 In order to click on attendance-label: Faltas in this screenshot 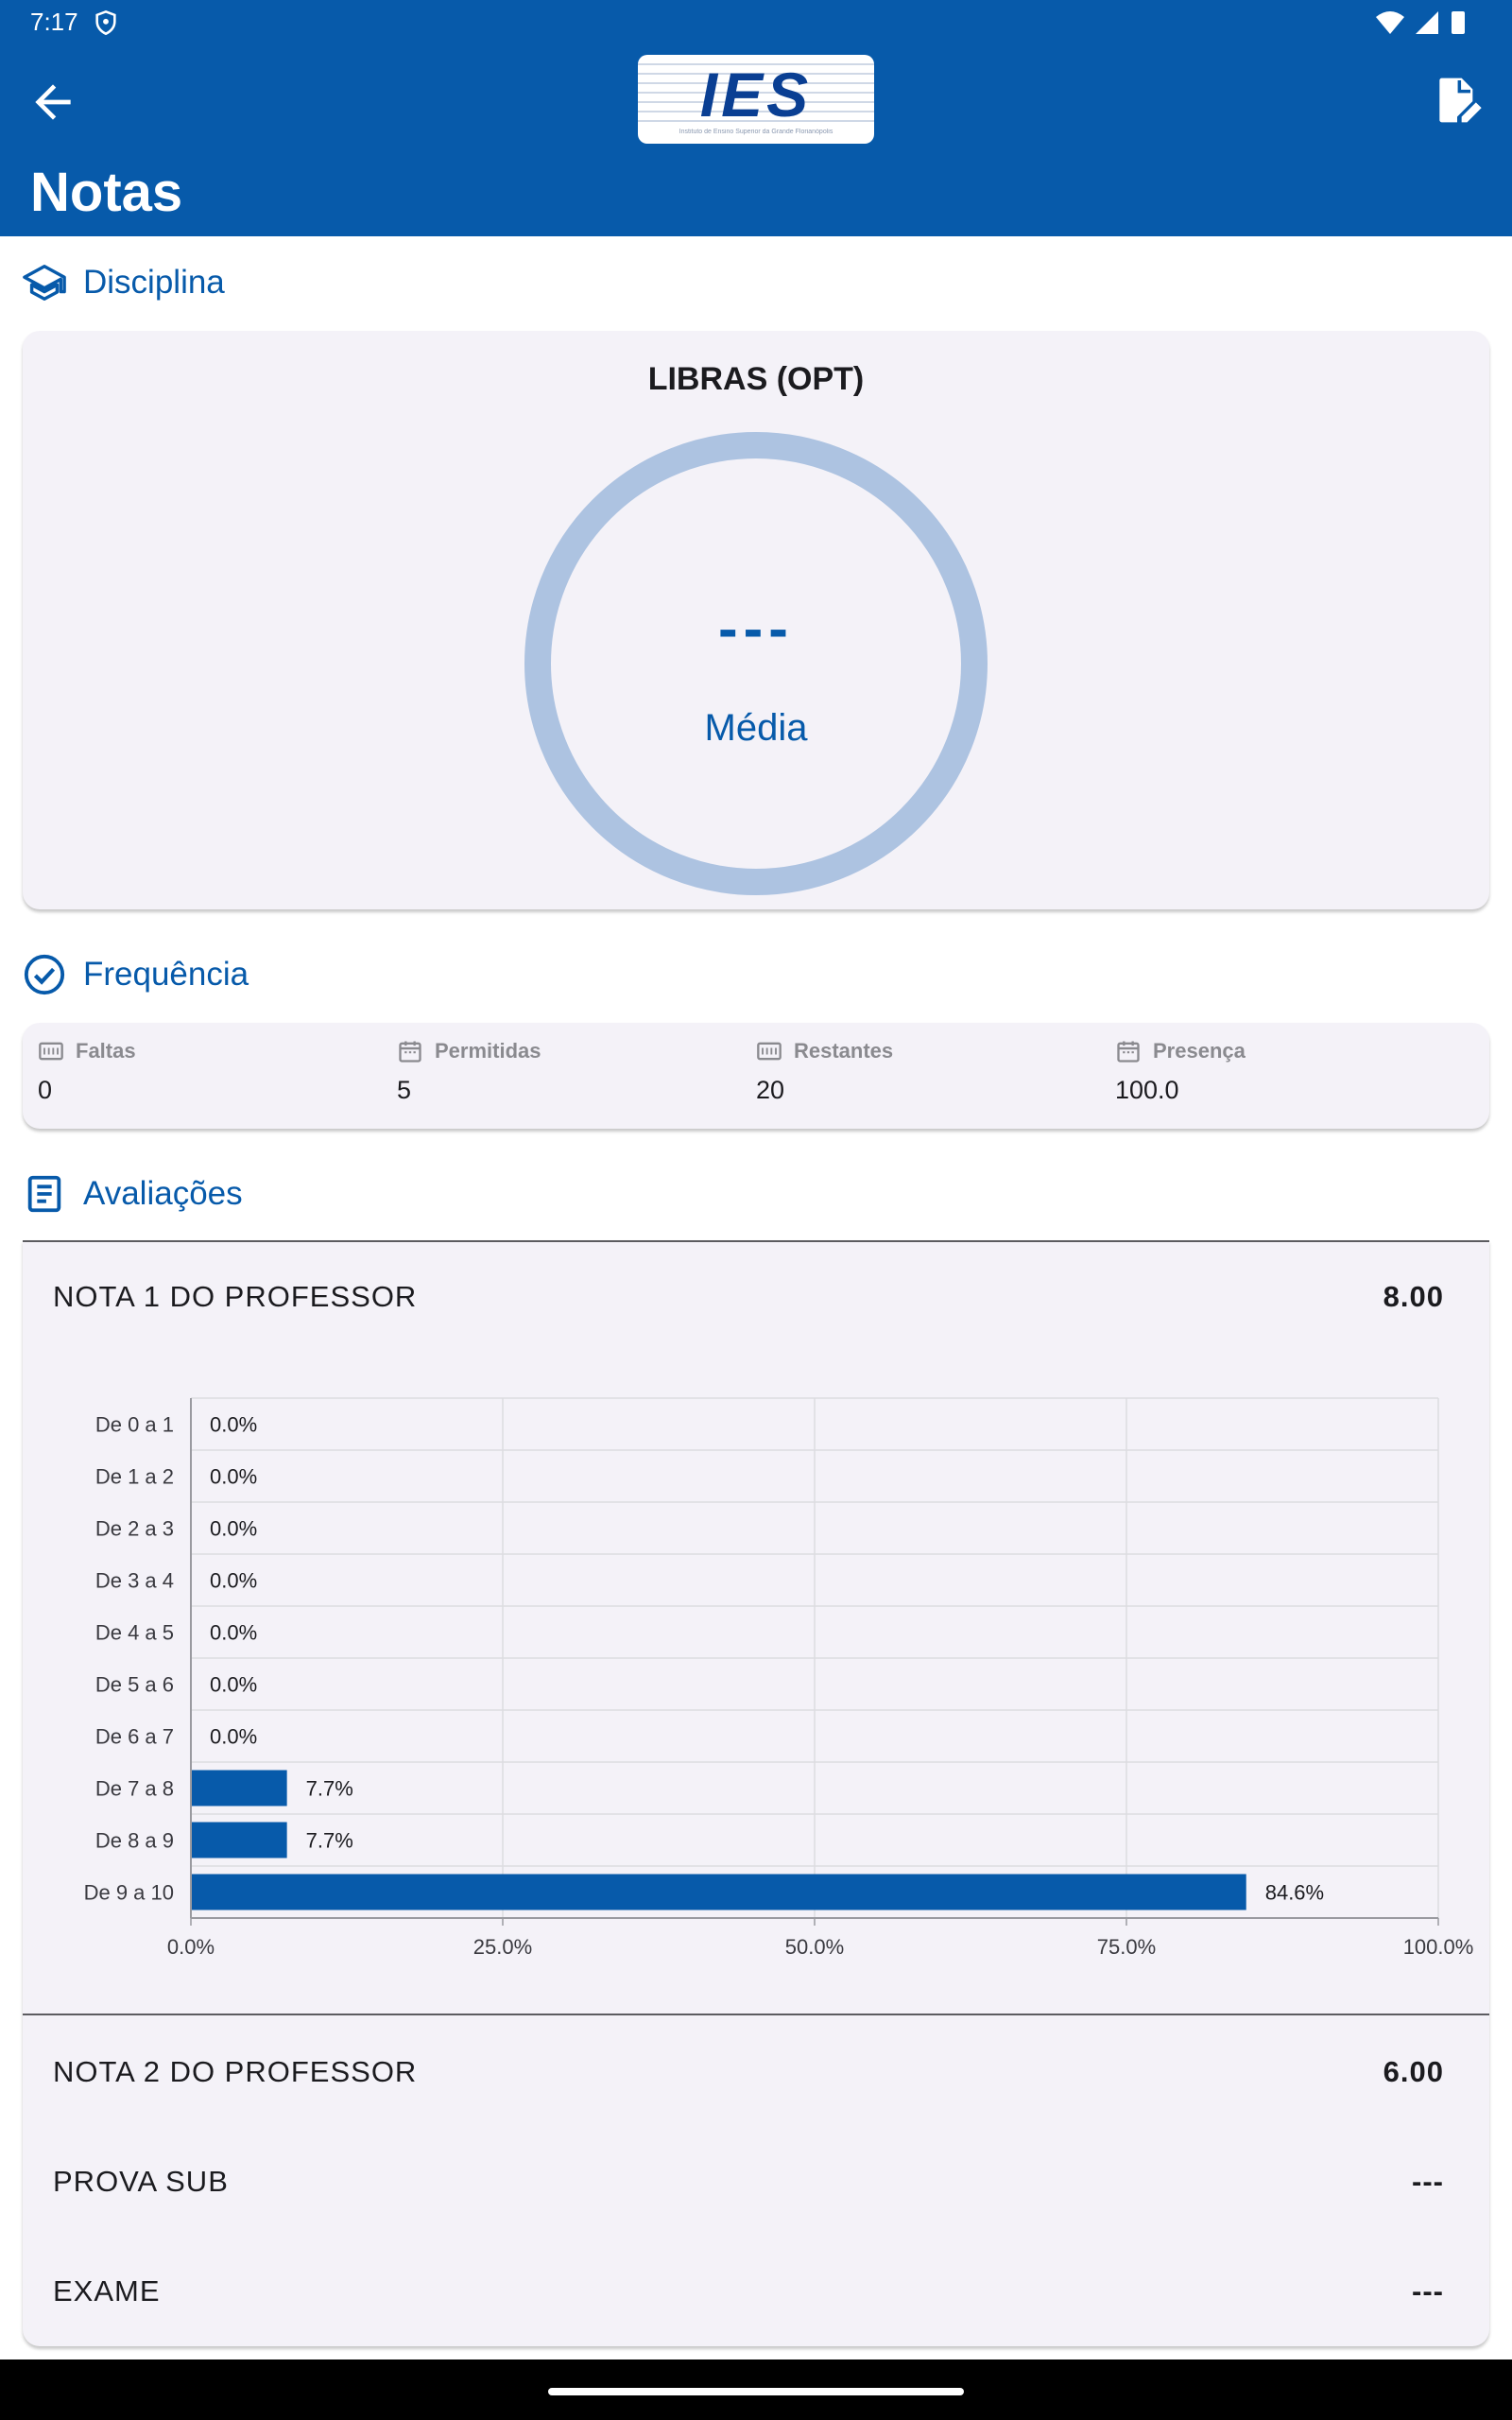, I will do `click(106, 1051)`.